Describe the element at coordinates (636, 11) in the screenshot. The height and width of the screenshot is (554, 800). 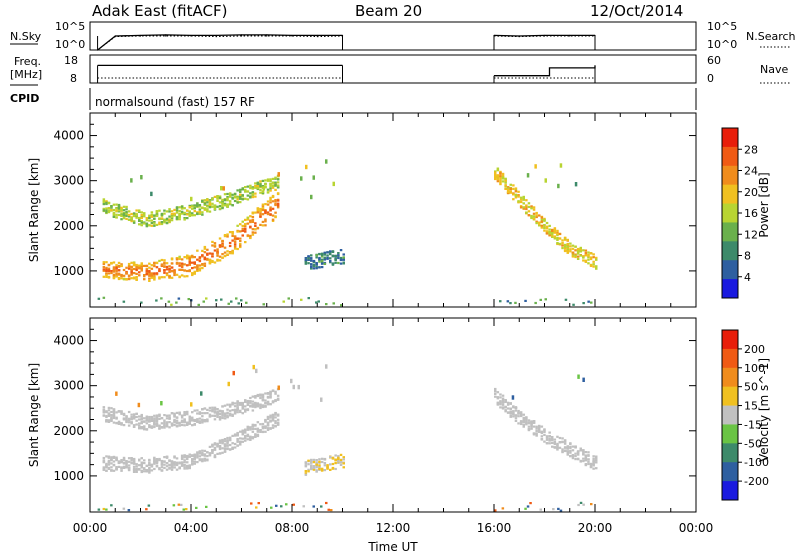
I see `date-title: 12/Oct/2014` at that location.